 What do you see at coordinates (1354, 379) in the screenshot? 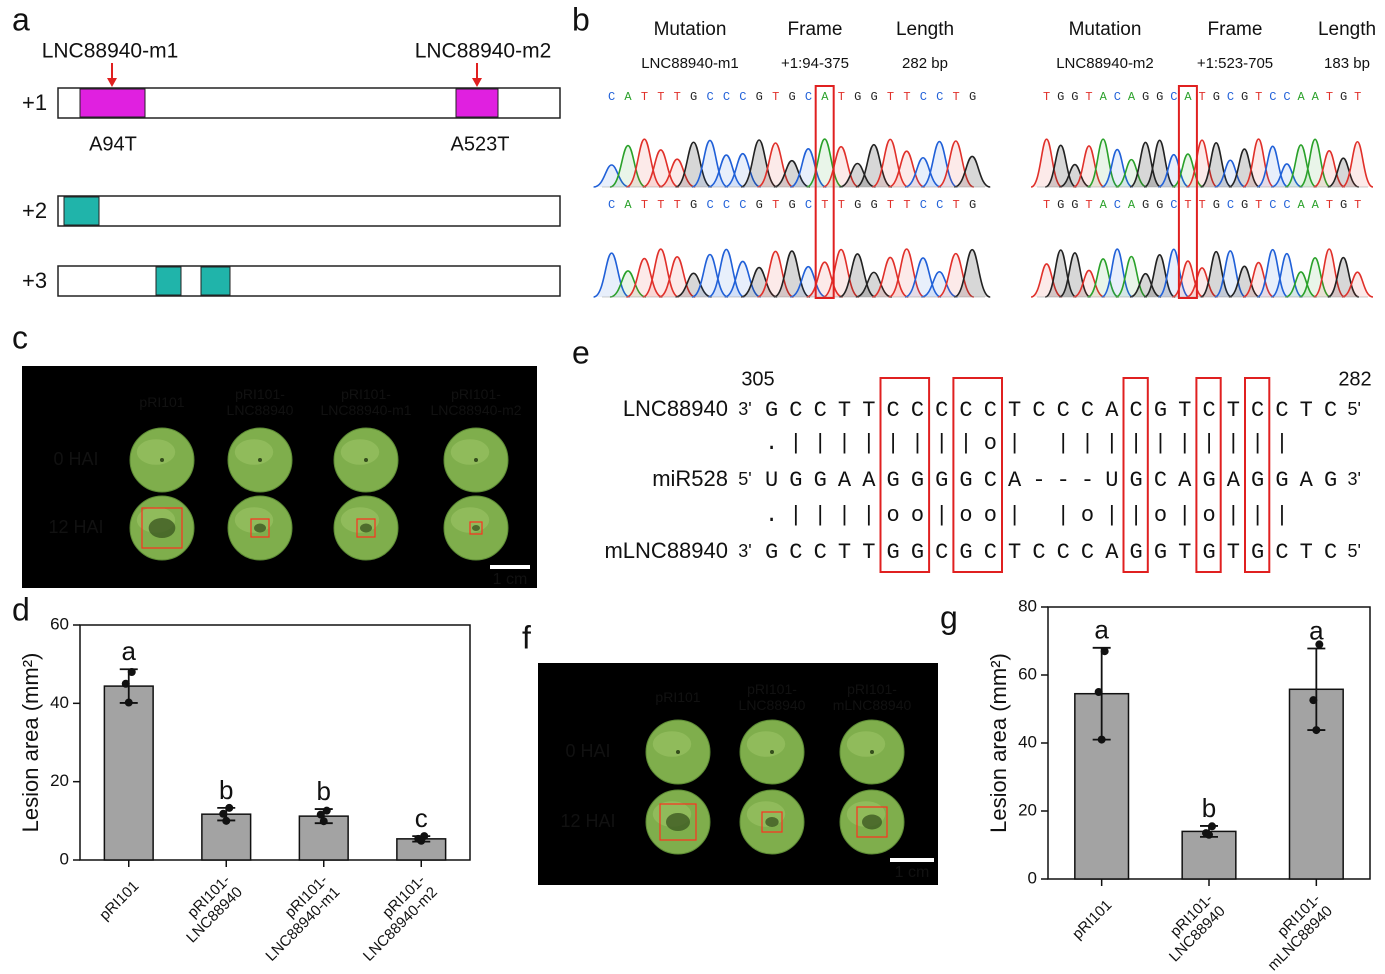
I see `position-label: 282` at bounding box center [1354, 379].